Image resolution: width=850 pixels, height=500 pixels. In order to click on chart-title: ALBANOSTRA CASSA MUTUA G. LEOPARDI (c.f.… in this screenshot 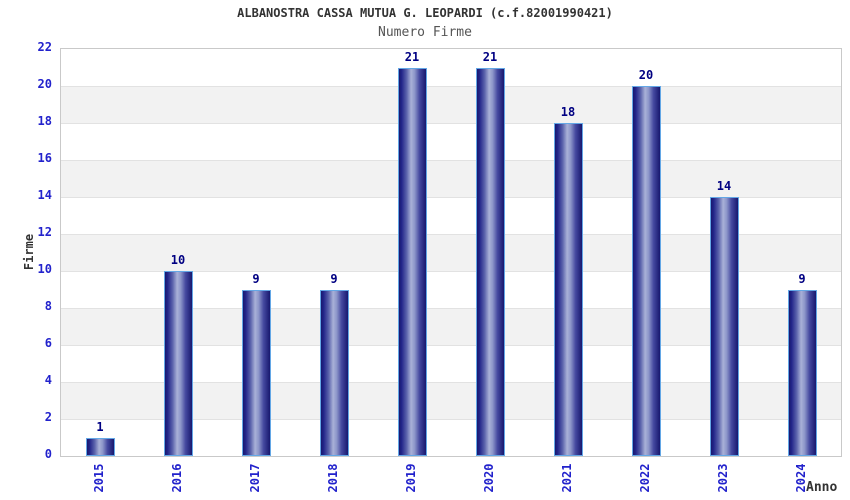, I will do `click(425, 13)`.